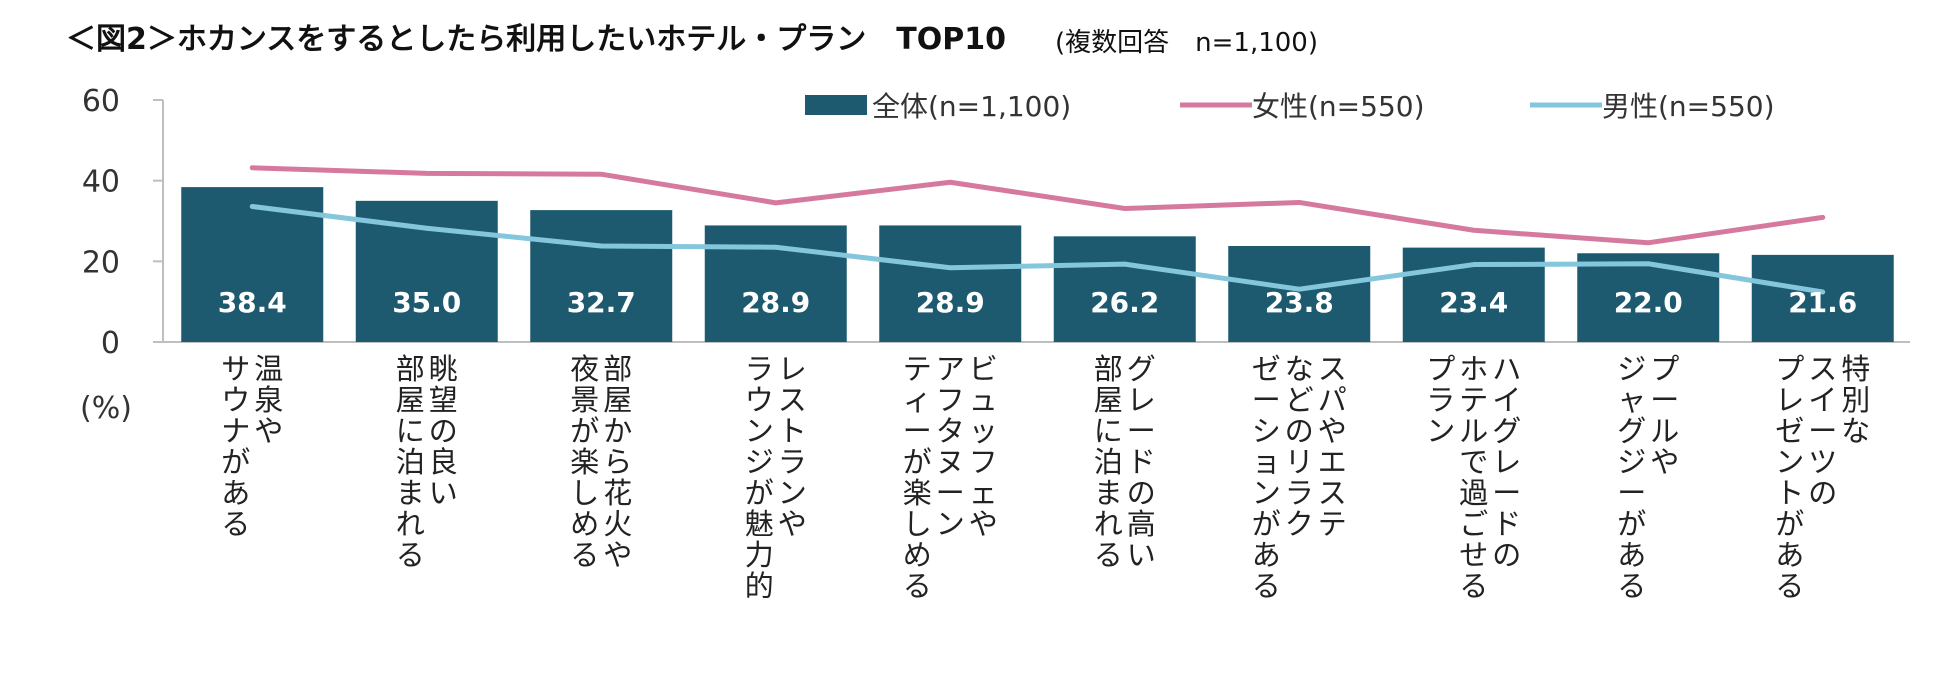 The image size is (1950, 685). Describe the element at coordinates (443, 431) in the screenshot. I see `category-label-2-line-1: 眺望の良い` at that location.